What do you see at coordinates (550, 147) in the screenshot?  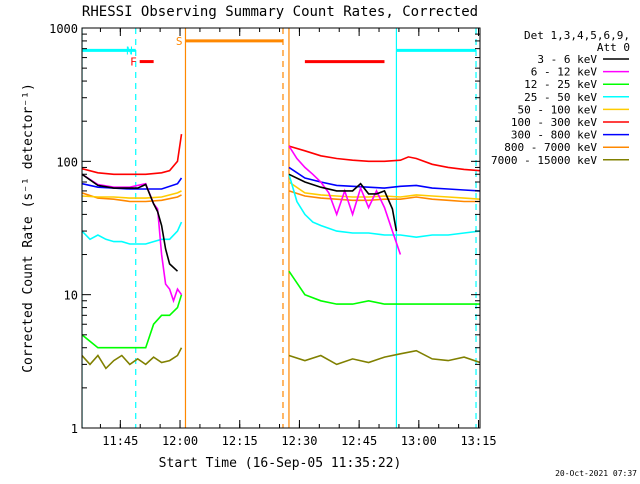 I see `legend-label: 800 - 7000 keV` at bounding box center [550, 147].